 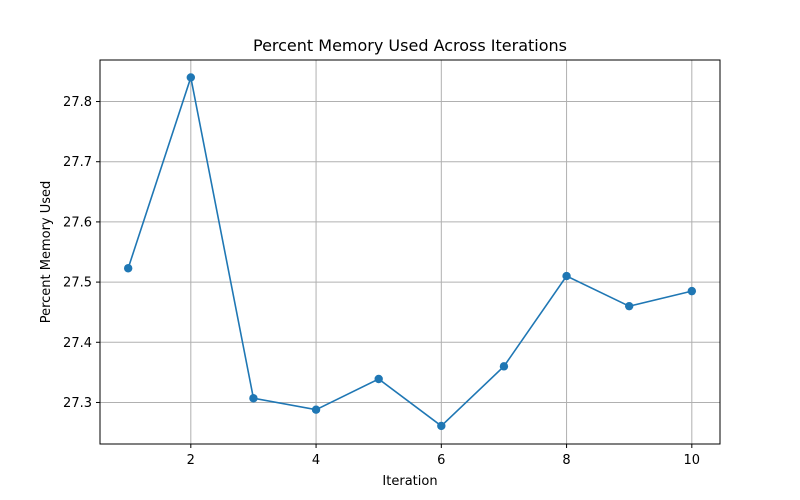 What do you see at coordinates (77, 102) in the screenshot?
I see `y-tick-label: 27.8` at bounding box center [77, 102].